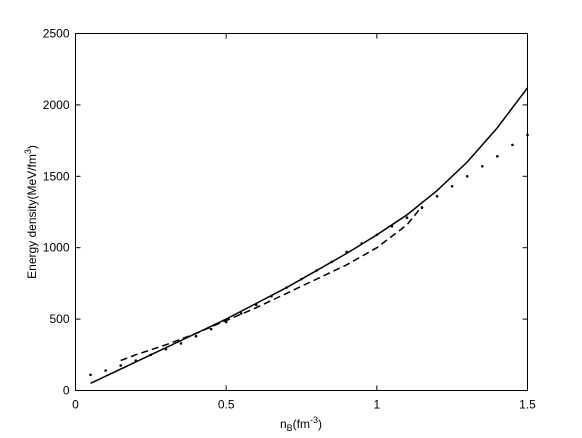  What do you see at coordinates (66, 391) in the screenshot?
I see `y-tick-label: 0` at bounding box center [66, 391].